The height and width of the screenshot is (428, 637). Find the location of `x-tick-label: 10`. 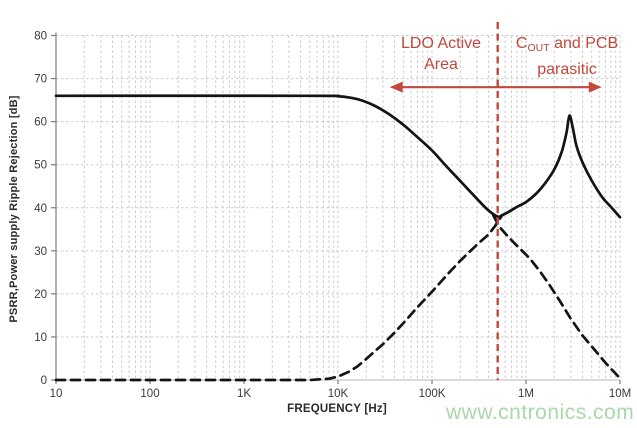

x-tick-label: 10 is located at coordinates (56, 394).